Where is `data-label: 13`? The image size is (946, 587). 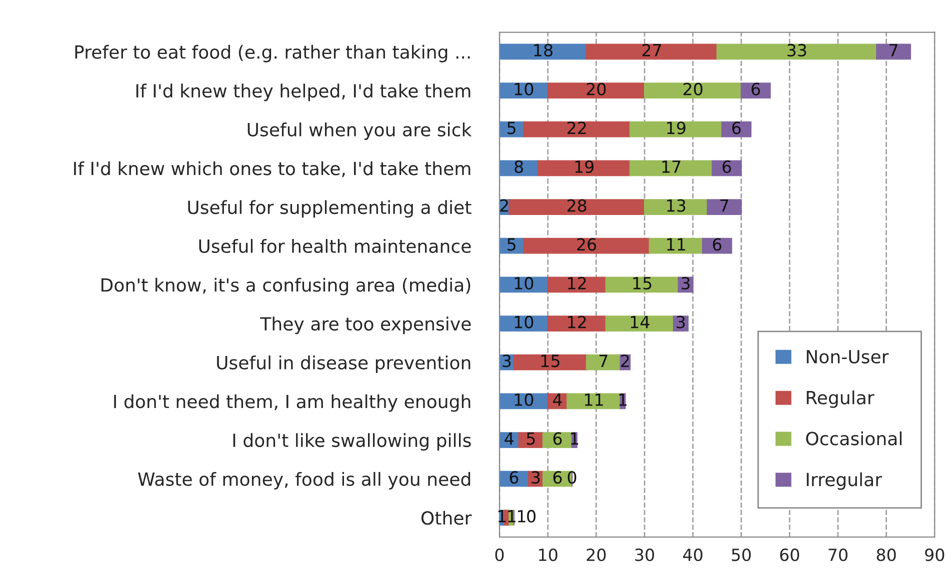
data-label: 13 is located at coordinates (676, 205).